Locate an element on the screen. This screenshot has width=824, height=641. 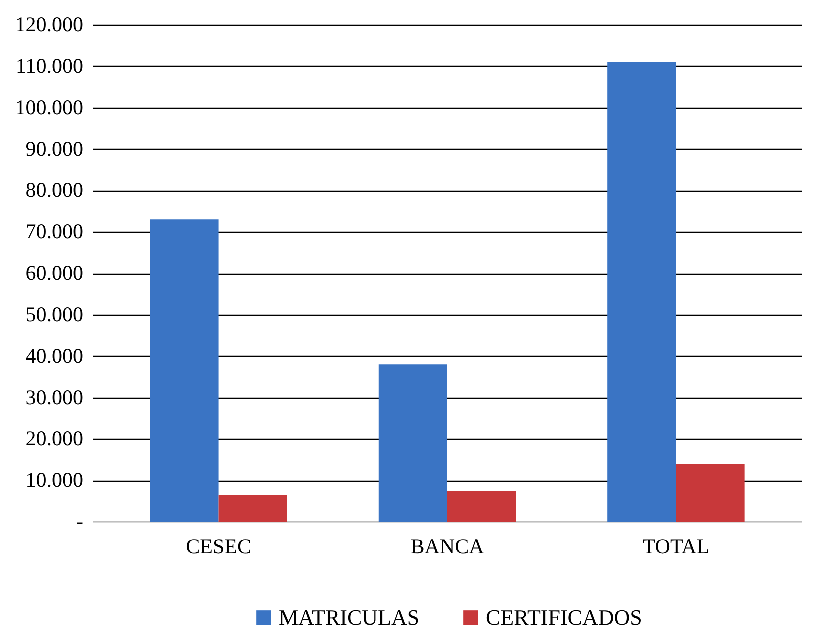
legend-label: CERTIFICADOS is located at coordinates (564, 617).